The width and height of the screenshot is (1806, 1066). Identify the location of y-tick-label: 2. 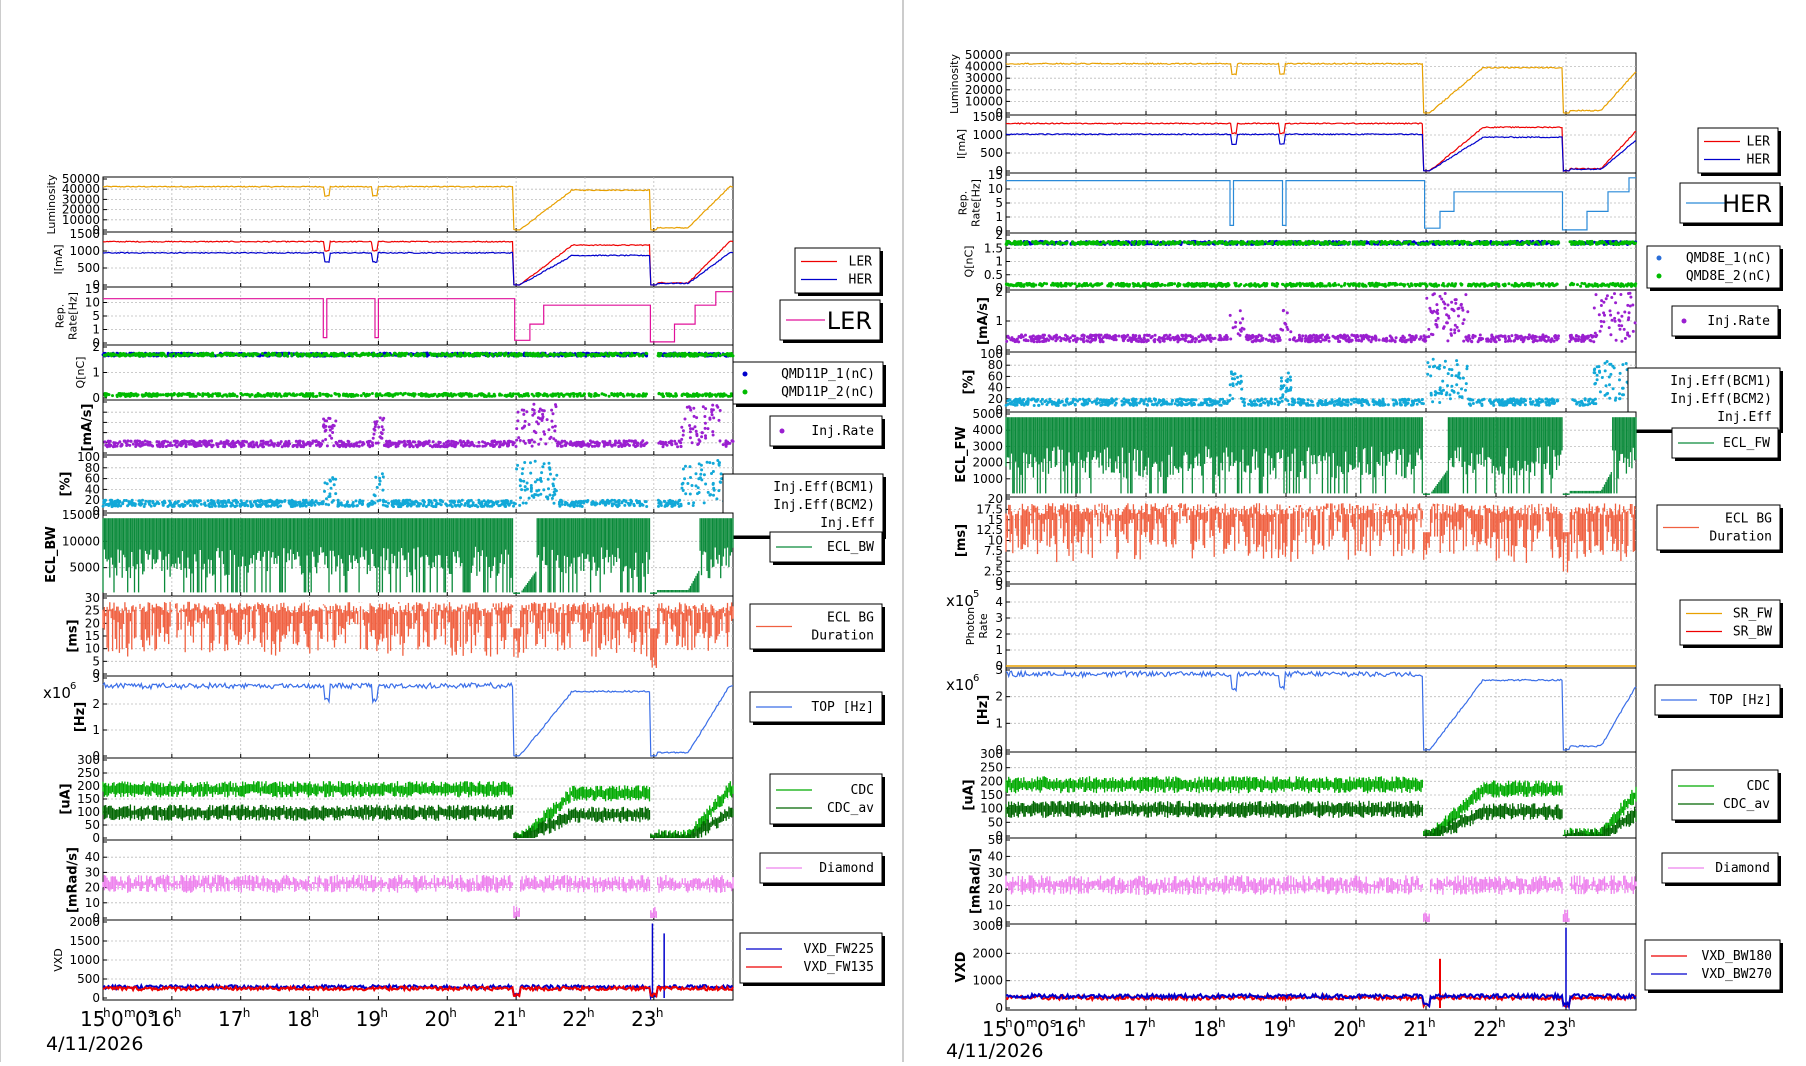
(96, 347).